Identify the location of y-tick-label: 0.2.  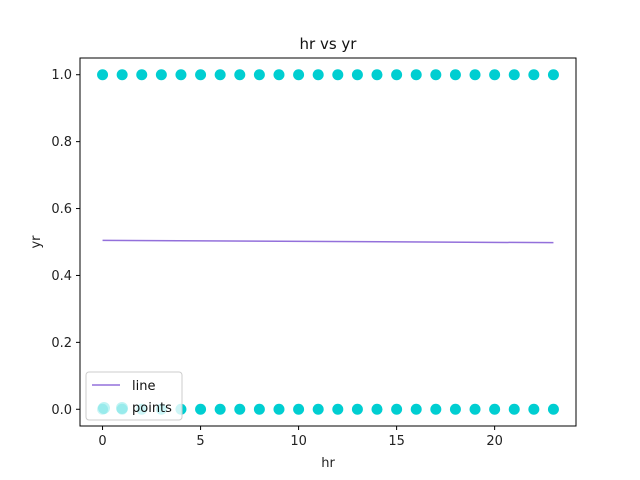
(61, 343).